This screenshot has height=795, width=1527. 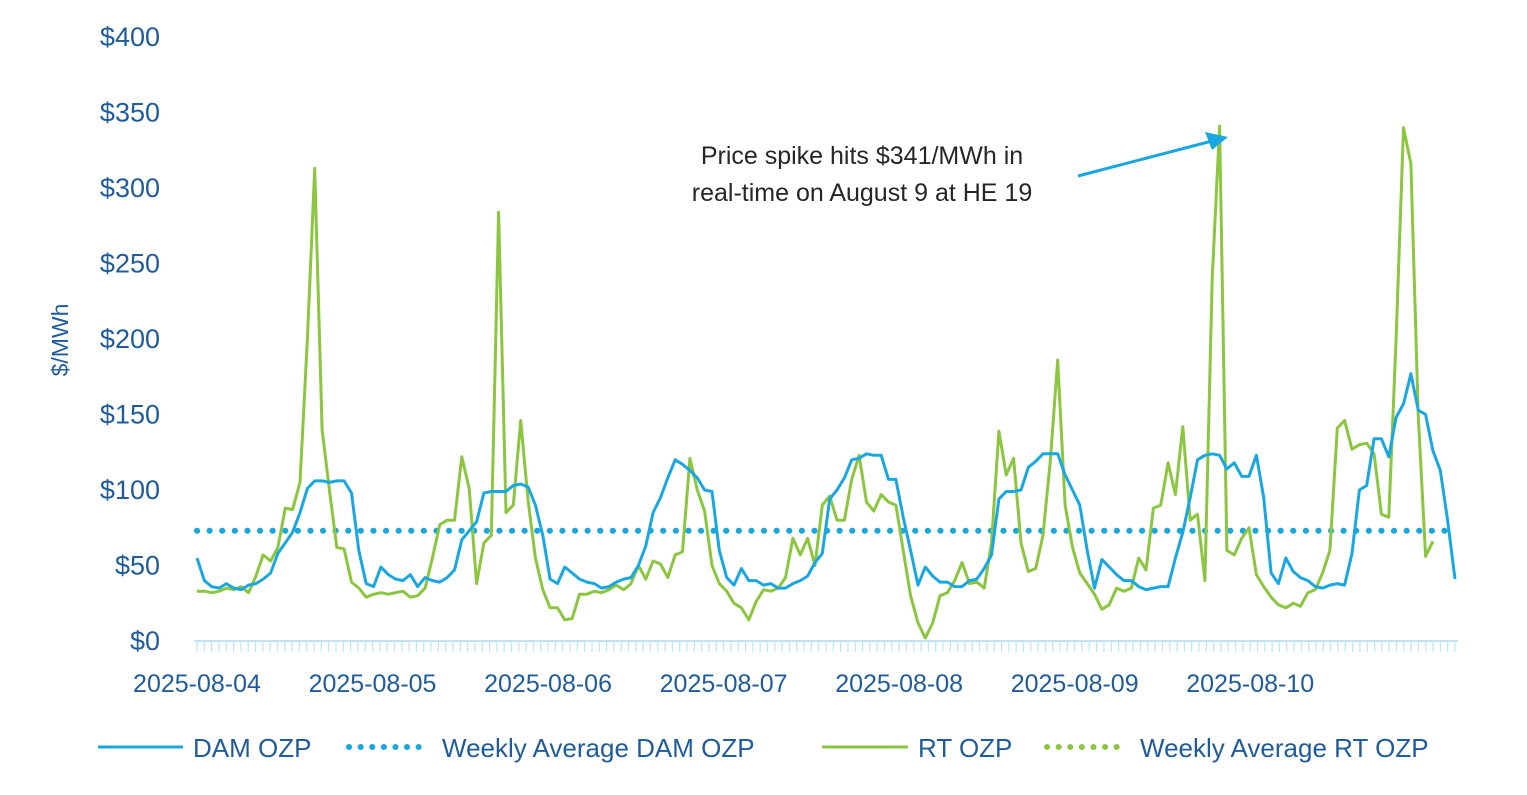 What do you see at coordinates (1250, 684) in the screenshot?
I see `x-tick-label: 2025-08-10` at bounding box center [1250, 684].